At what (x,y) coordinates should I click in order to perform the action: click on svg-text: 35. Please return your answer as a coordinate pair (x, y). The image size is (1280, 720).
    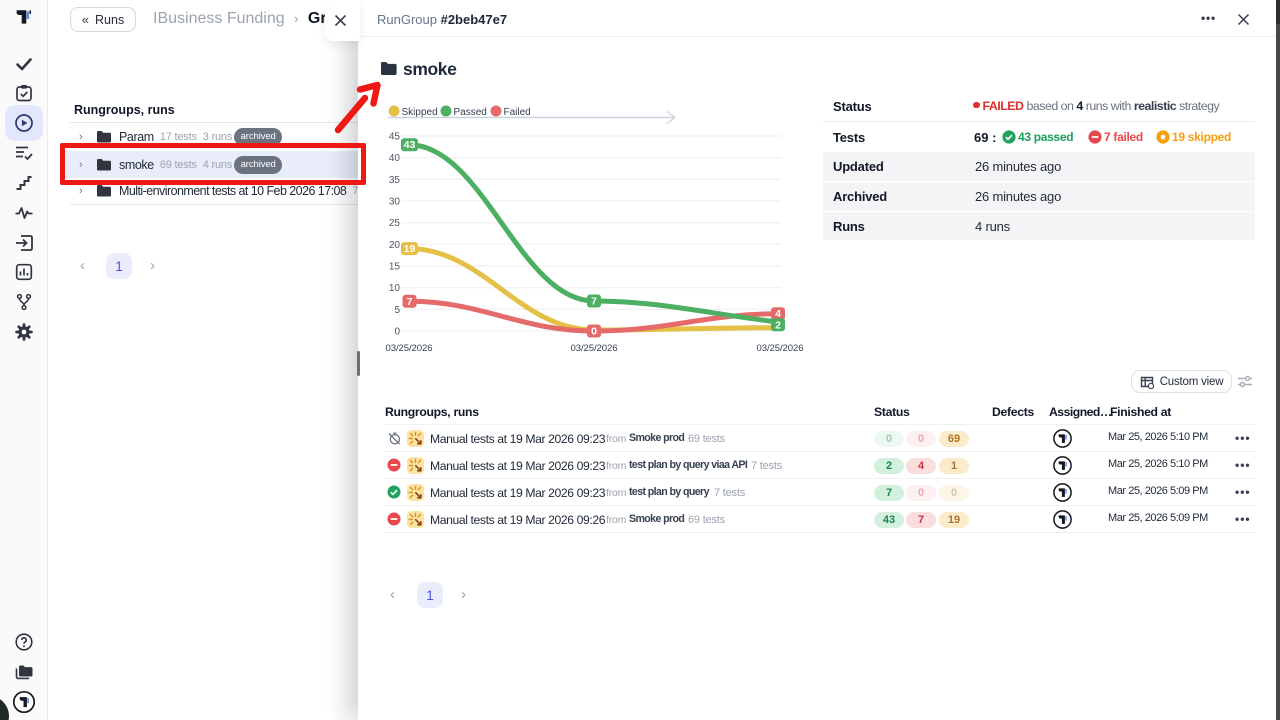
    Looking at the image, I should click on (395, 180).